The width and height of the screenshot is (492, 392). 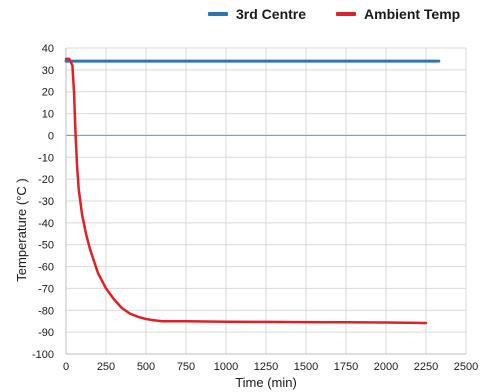 What do you see at coordinates (46, 158) in the screenshot?
I see `y-tick-label: -10` at bounding box center [46, 158].